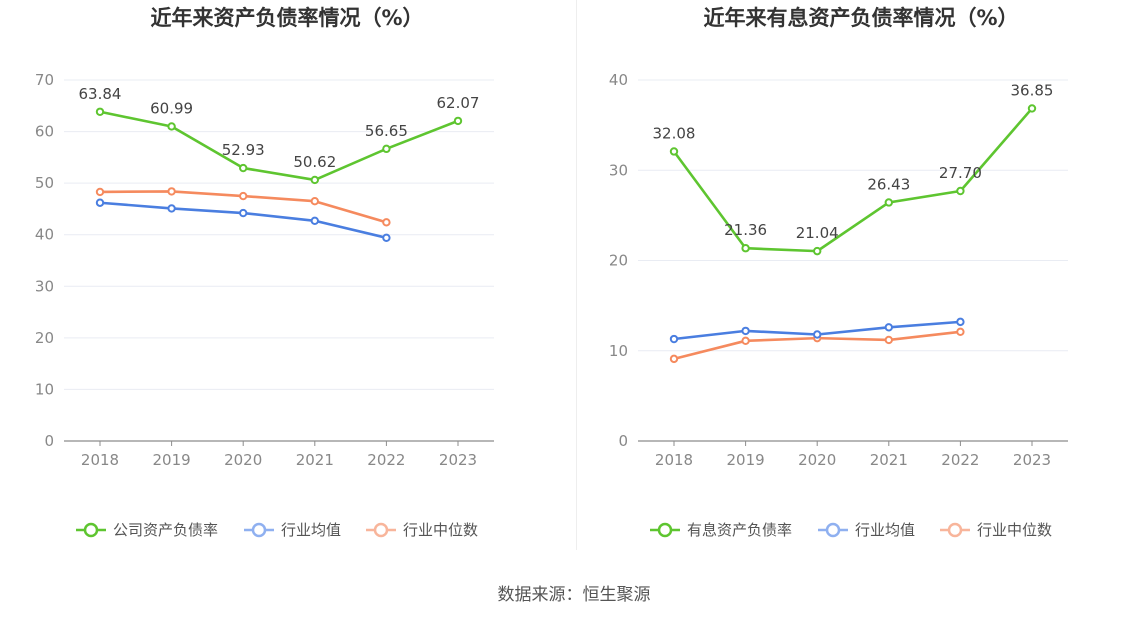 Image resolution: width=1148 pixels, height=619 pixels. What do you see at coordinates (171, 108) in the screenshot?
I see `data-label: 60.99` at bounding box center [171, 108].